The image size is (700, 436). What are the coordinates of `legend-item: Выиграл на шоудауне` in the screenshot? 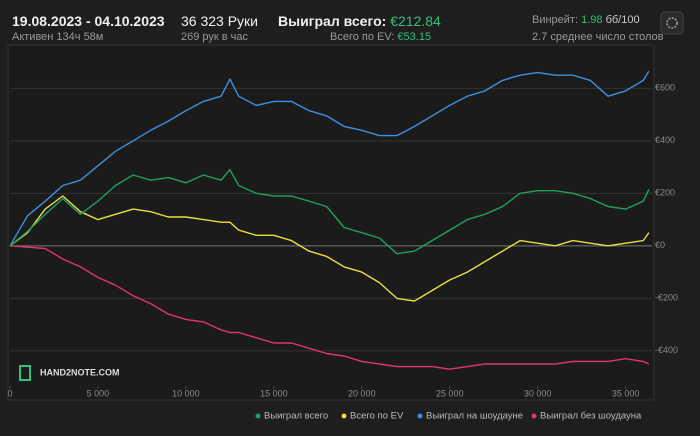 It's located at (470, 416).